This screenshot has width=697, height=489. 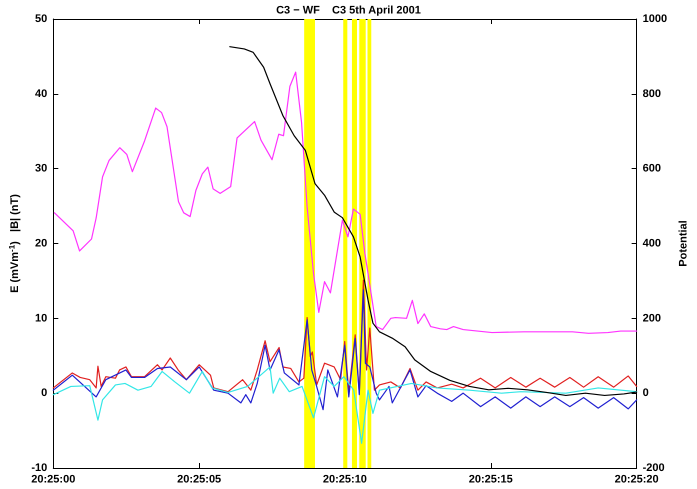 I want to click on x-tick-label: 20:25:00, so click(x=53, y=480).